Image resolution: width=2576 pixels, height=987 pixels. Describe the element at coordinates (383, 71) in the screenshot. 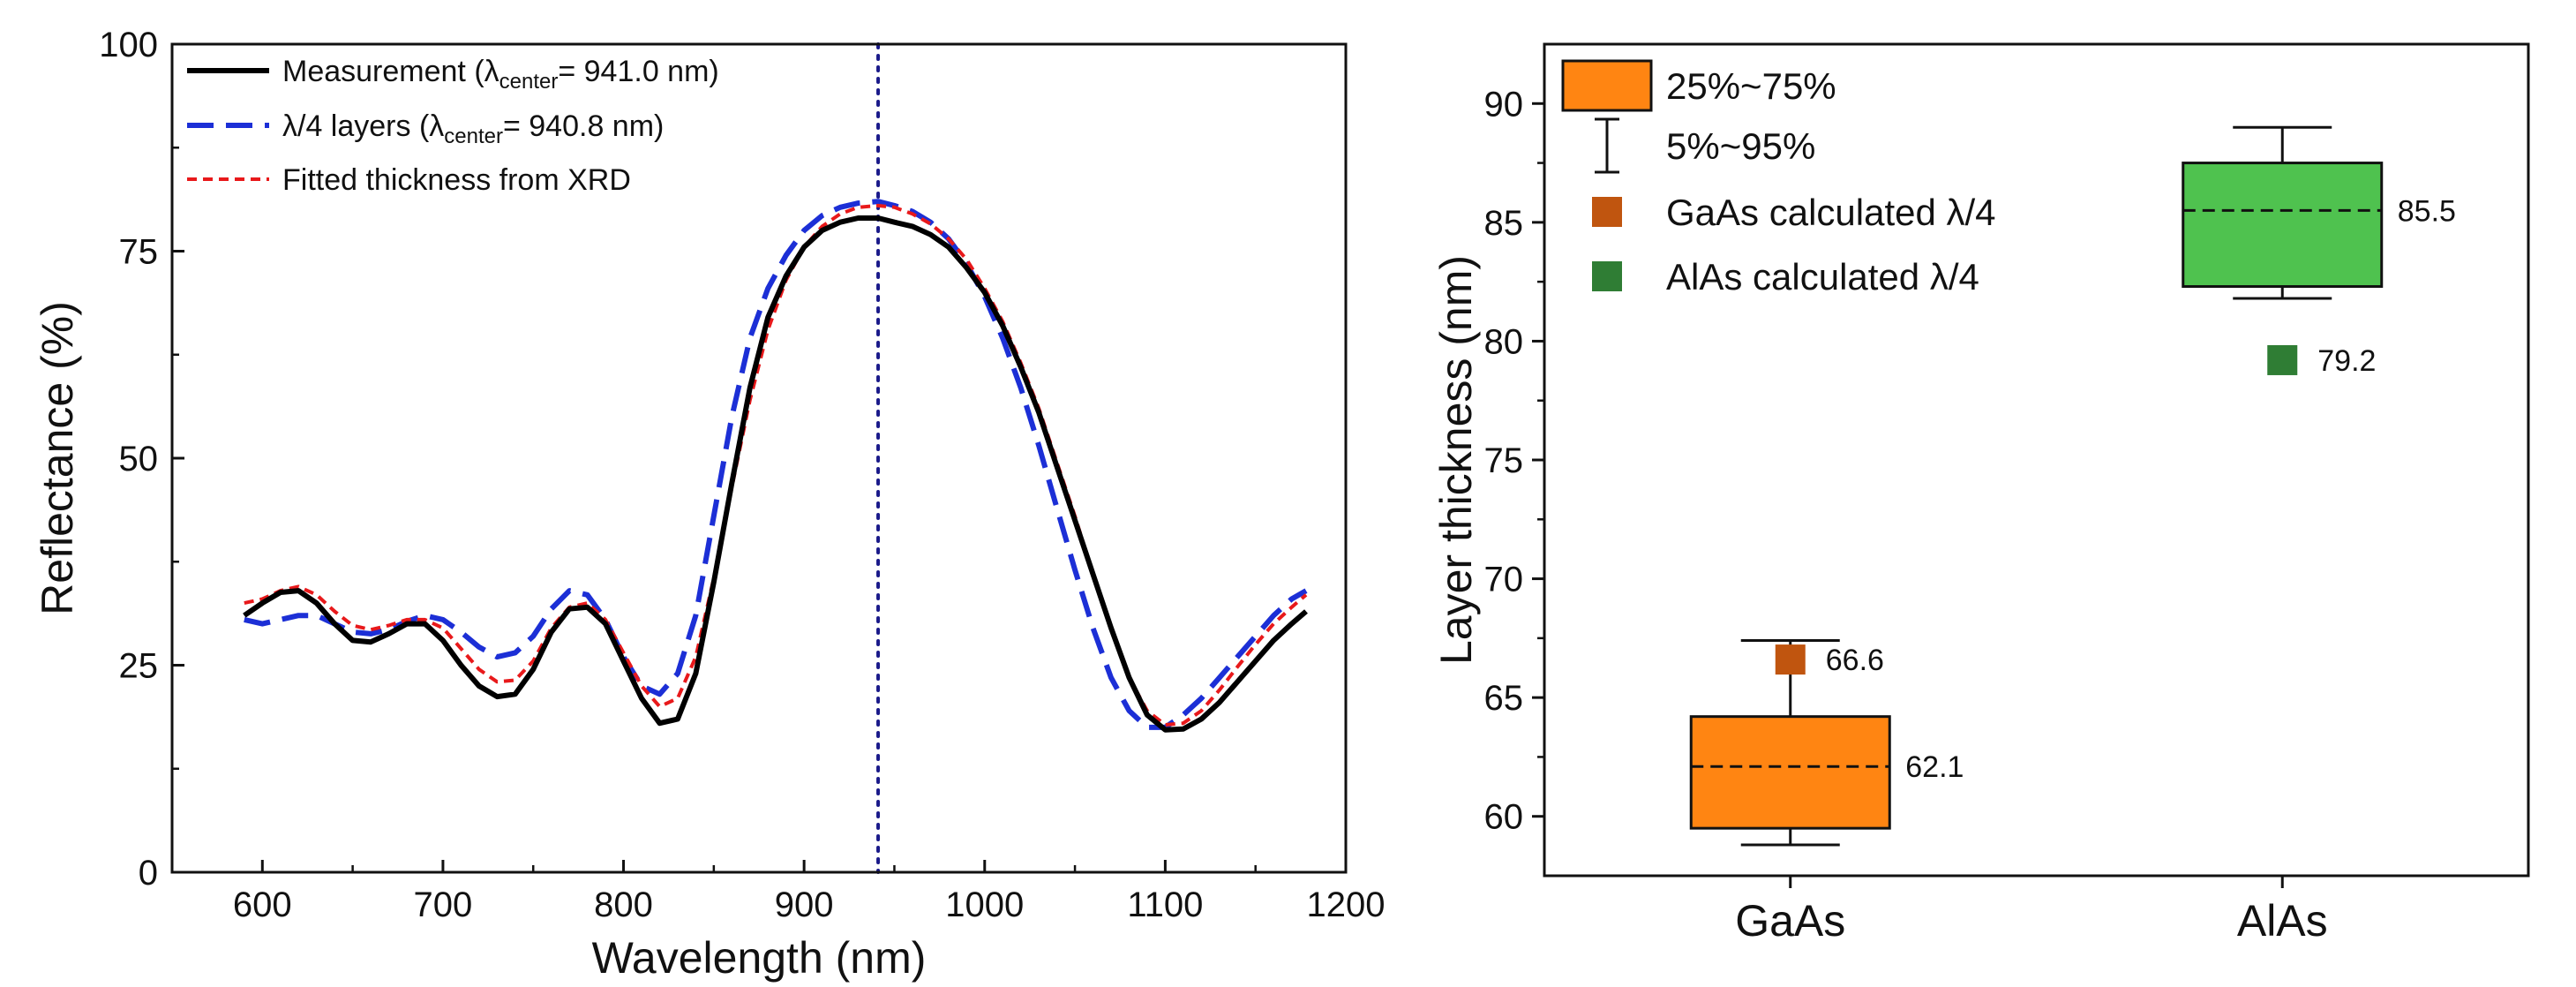

I see `legend-text-pre: Measurement (` at that location.